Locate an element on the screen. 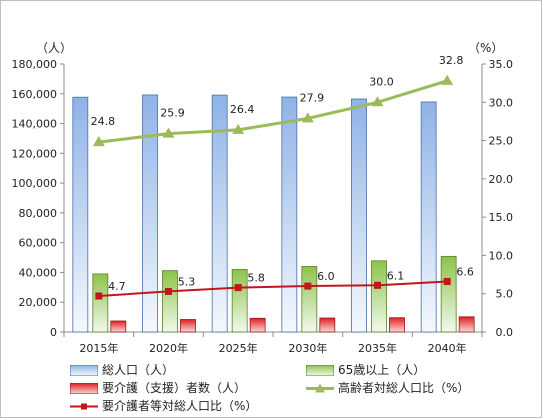 The height and width of the screenshot is (418, 542). right-tick-label: 0.0 is located at coordinates (505, 332).